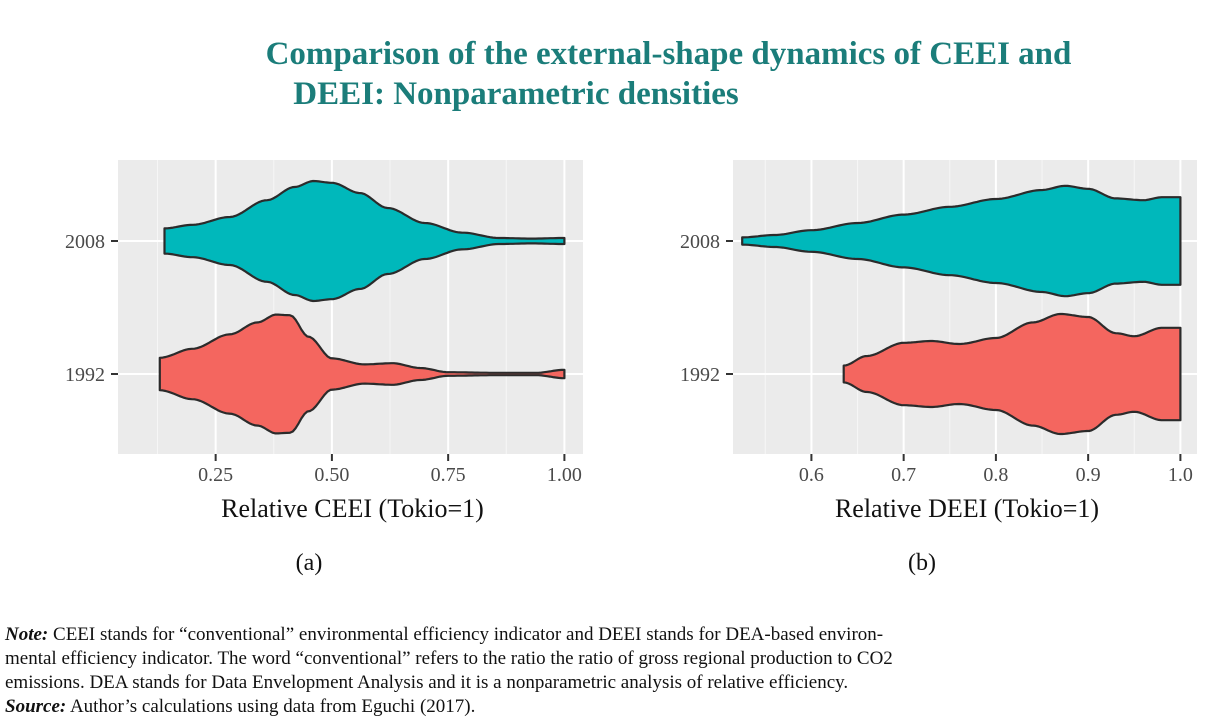 This screenshot has width=1207, height=724. I want to click on x-axis-title: Relative CEEI (Tokio=1), so click(352, 508).